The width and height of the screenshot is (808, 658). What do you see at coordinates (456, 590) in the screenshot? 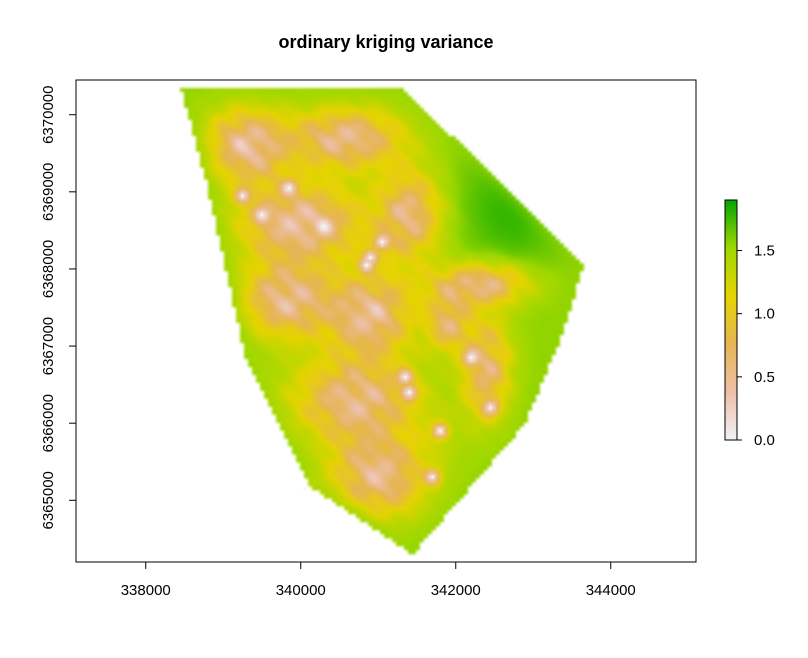
I see `x-tick-label: 342000` at bounding box center [456, 590].